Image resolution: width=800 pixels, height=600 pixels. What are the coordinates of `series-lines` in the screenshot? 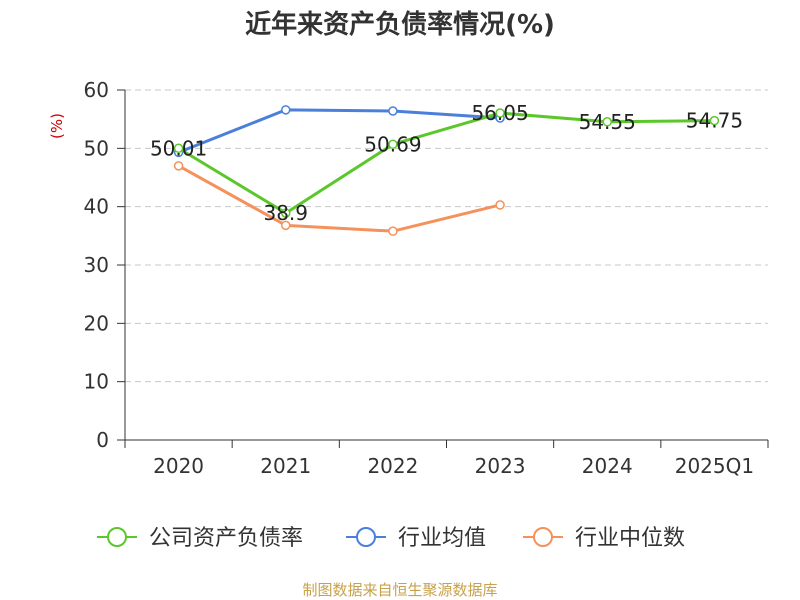 It's located at (446, 170).